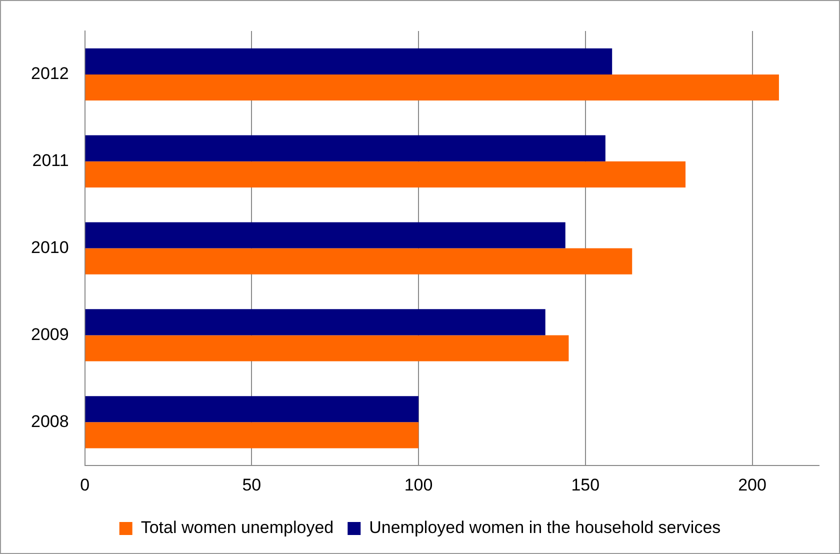 The height and width of the screenshot is (554, 840). What do you see at coordinates (418, 484) in the screenshot?
I see `x-tick-label: 100` at bounding box center [418, 484].